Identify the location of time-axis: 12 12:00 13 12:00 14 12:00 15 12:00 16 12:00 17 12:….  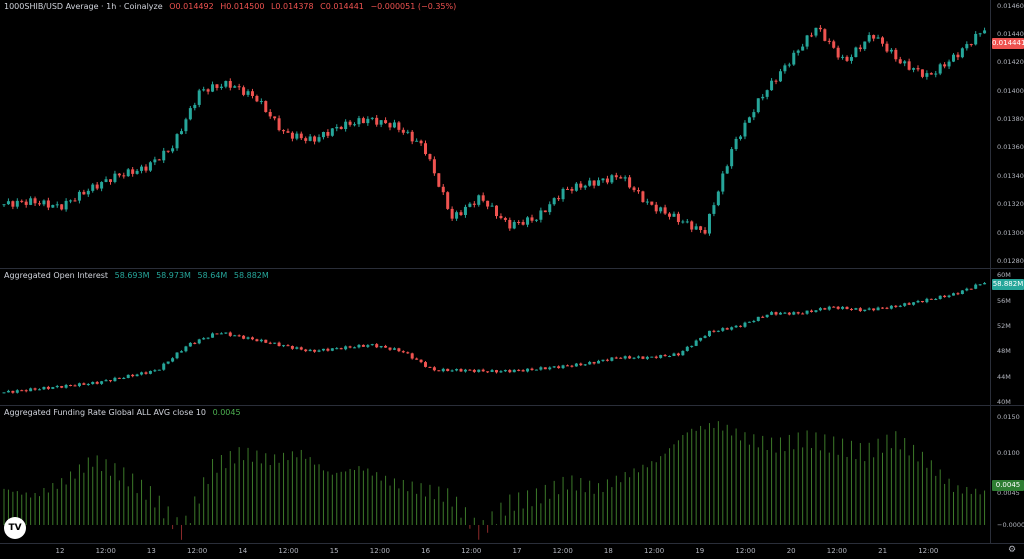
(512, 551).